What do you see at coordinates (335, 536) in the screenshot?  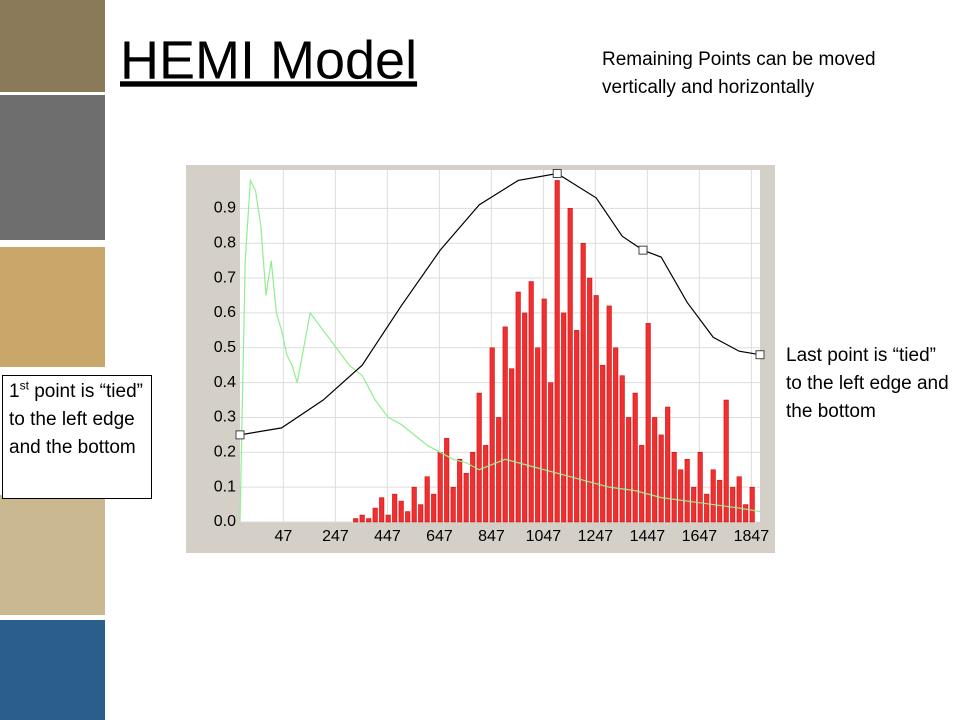 I see `x-tick-label: 247` at bounding box center [335, 536].